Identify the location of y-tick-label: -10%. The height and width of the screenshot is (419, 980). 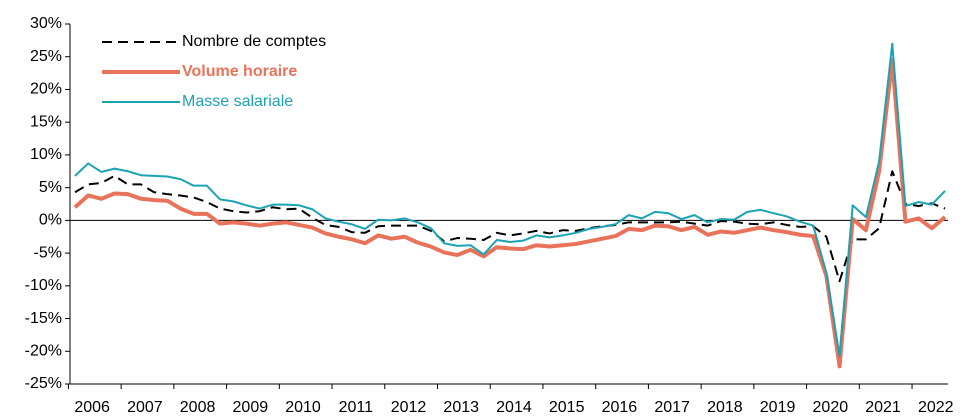
(43, 285).